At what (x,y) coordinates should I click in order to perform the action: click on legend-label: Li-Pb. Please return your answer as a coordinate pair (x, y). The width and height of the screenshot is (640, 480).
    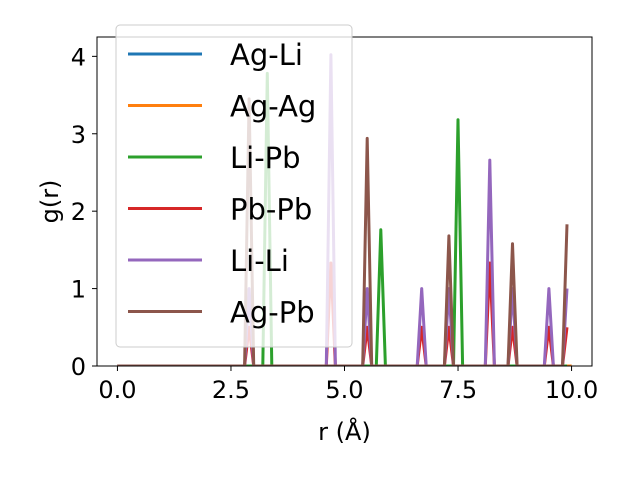
    Looking at the image, I should click on (265, 158).